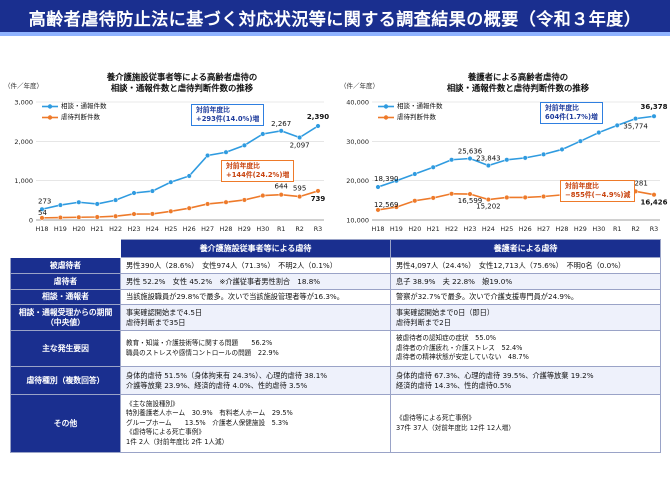 The height and width of the screenshot is (500, 670). I want to click on change-callout: 対前年度比 604件(1.7%)増, so click(571, 113).